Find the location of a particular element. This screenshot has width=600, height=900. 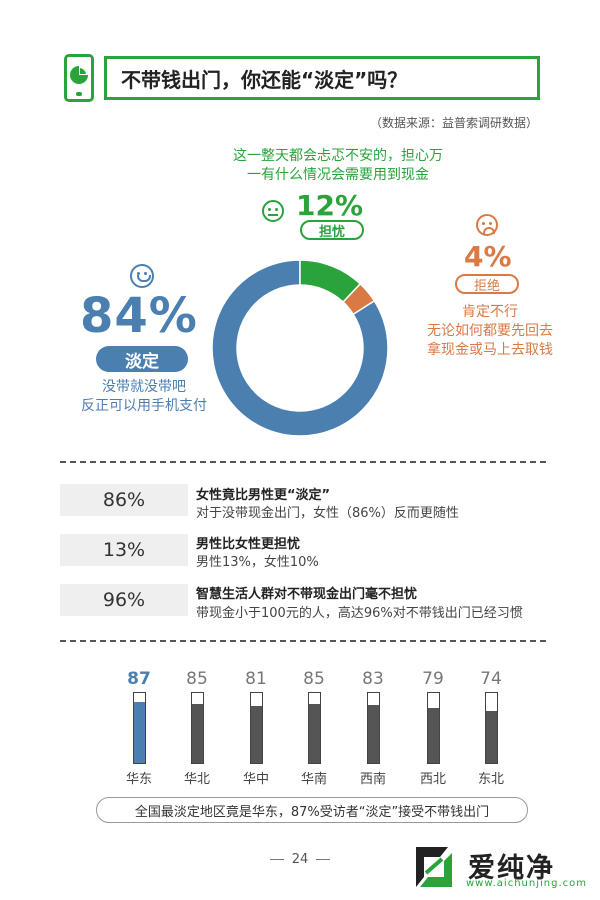

worried-face-icon is located at coordinates (273, 211).